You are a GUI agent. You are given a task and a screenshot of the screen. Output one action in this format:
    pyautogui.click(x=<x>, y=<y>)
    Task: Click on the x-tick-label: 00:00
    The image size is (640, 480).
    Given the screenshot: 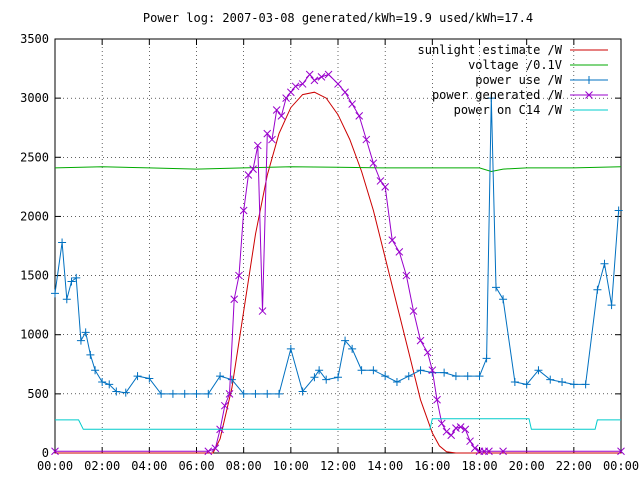 What is the action you would take?
    pyautogui.click(x=621, y=466)
    